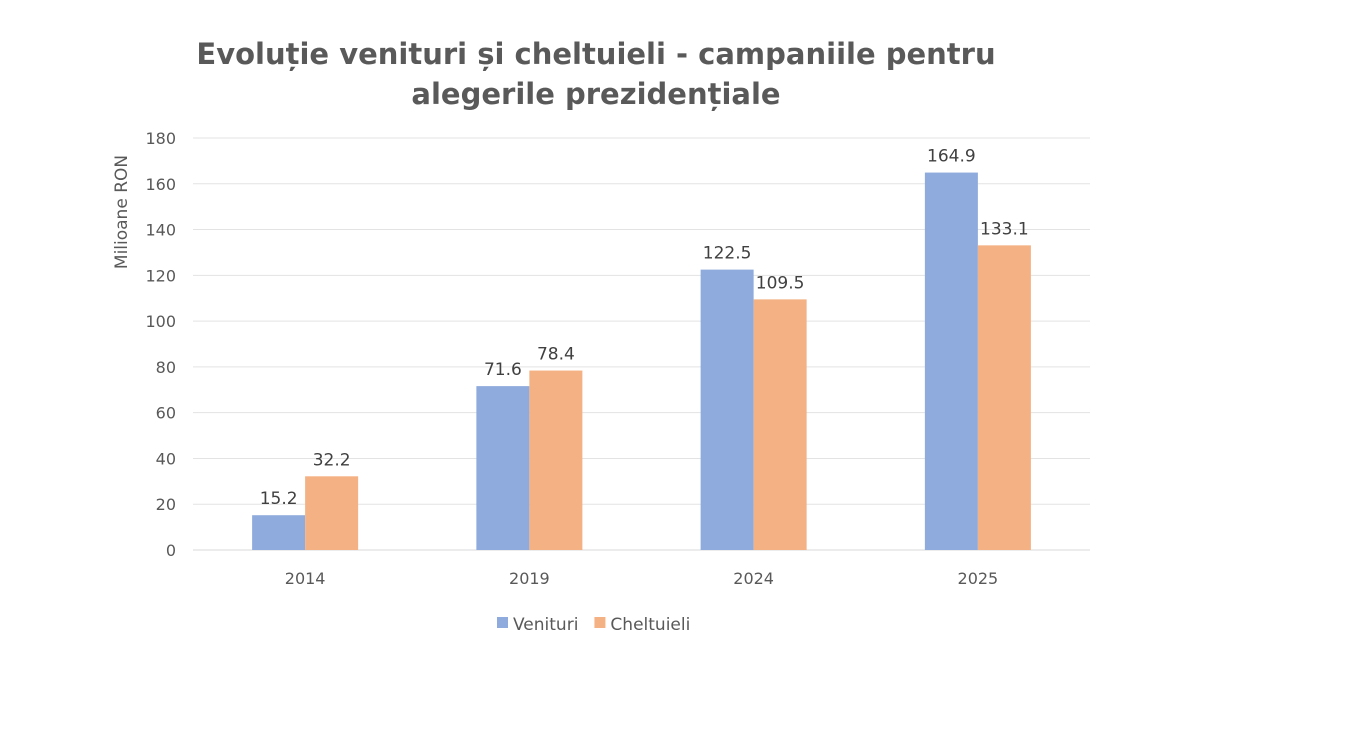 The image size is (1372, 750). What do you see at coordinates (978, 578) in the screenshot?
I see `x-tick-label: 2025` at bounding box center [978, 578].